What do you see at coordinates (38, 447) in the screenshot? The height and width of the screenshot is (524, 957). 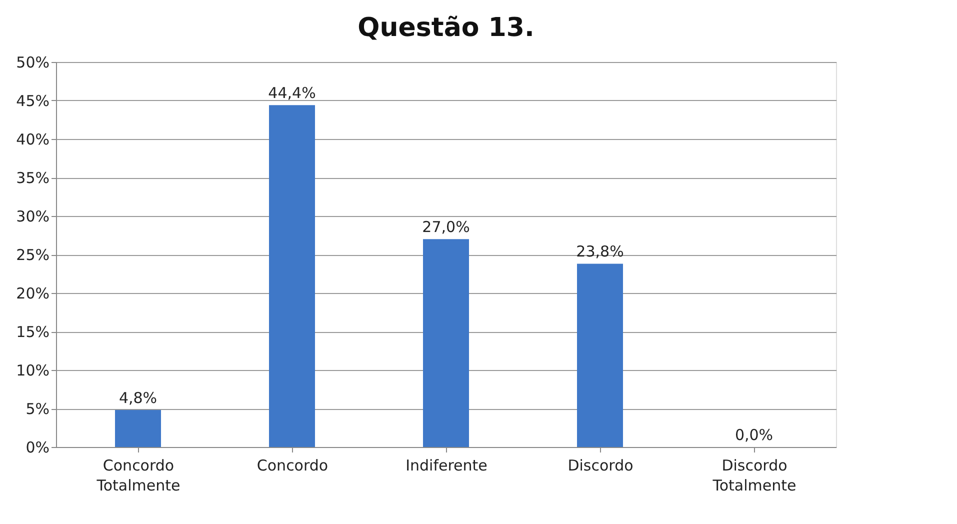 I see `y-tick-label: 0%` at bounding box center [38, 447].